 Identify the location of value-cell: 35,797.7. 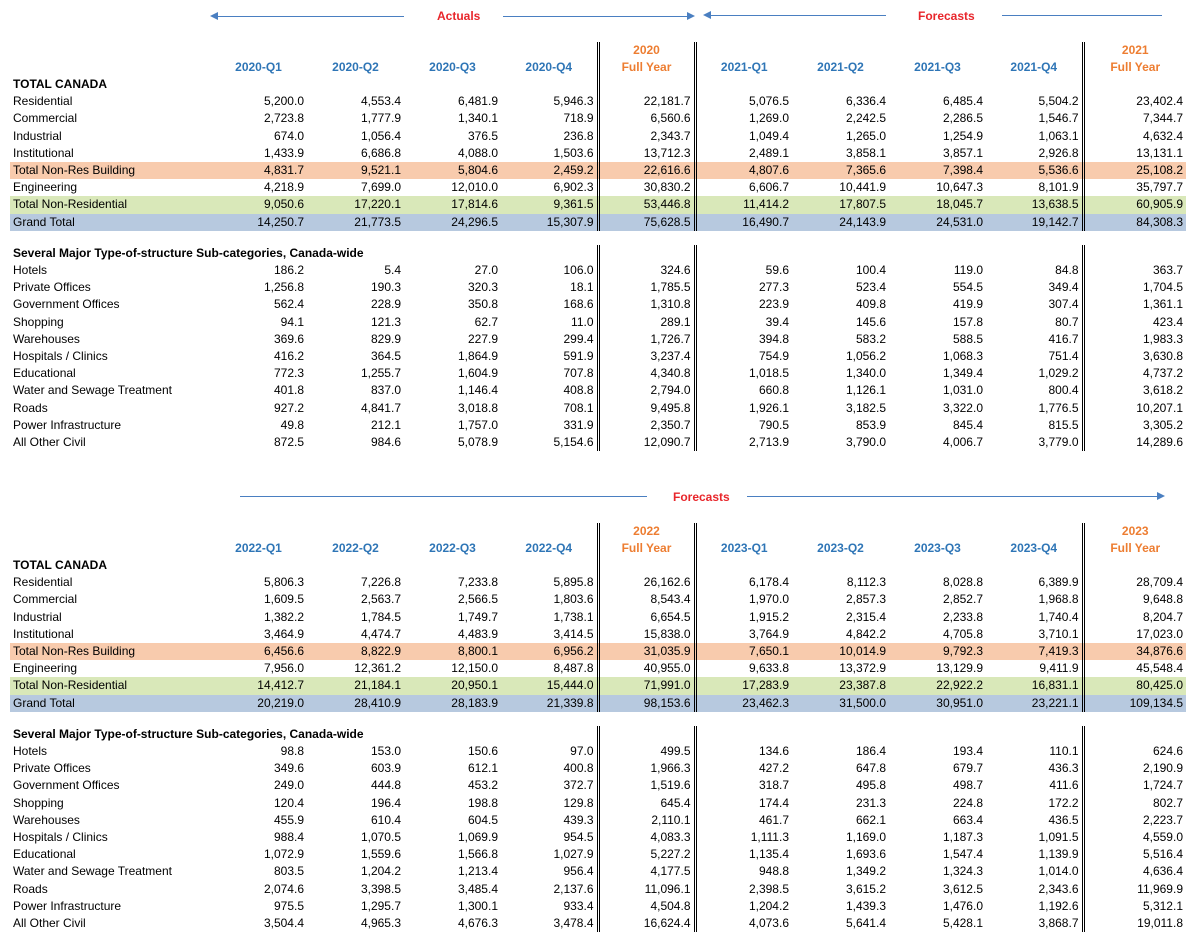
(1133, 188).